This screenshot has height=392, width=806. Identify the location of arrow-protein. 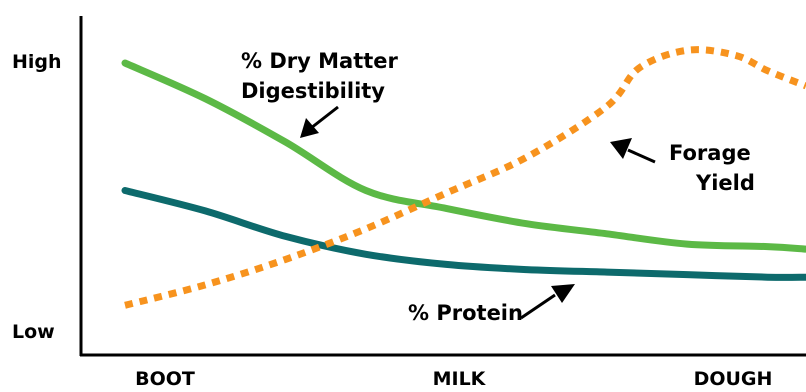
(547, 302).